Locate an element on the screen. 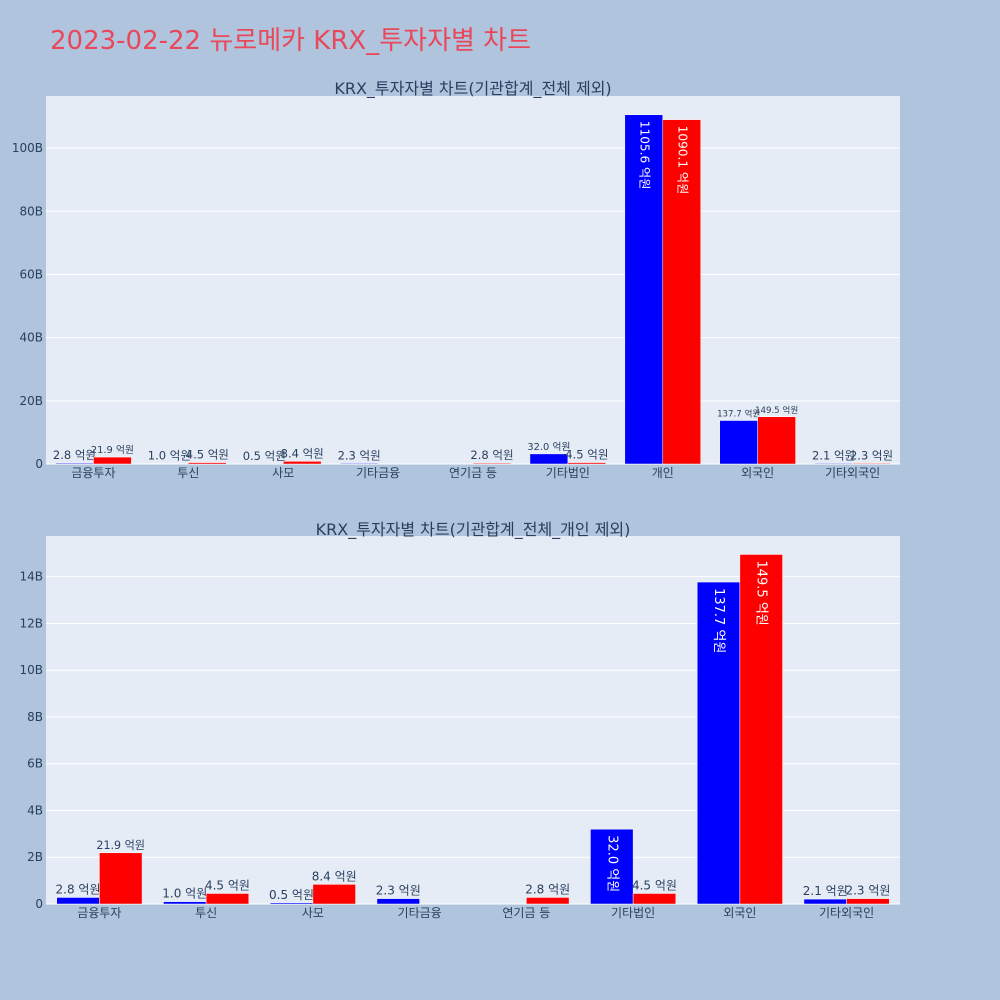  y-tick-label: 60B is located at coordinates (31, 274).